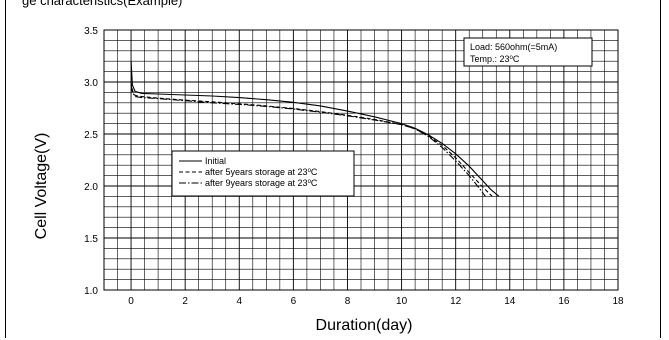 This screenshot has width=669, height=340. What do you see at coordinates (512, 58) in the screenshot?
I see `annotation-temp-degree: o` at bounding box center [512, 58].